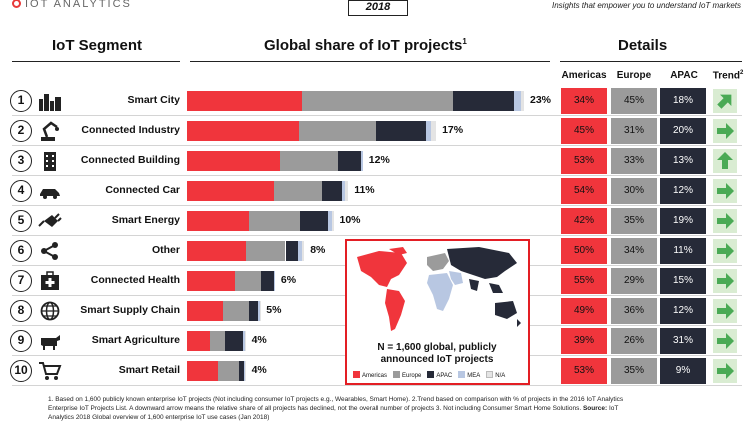 The width and height of the screenshot is (750, 430). I want to click on segment-label: Smart City, so click(153, 100).